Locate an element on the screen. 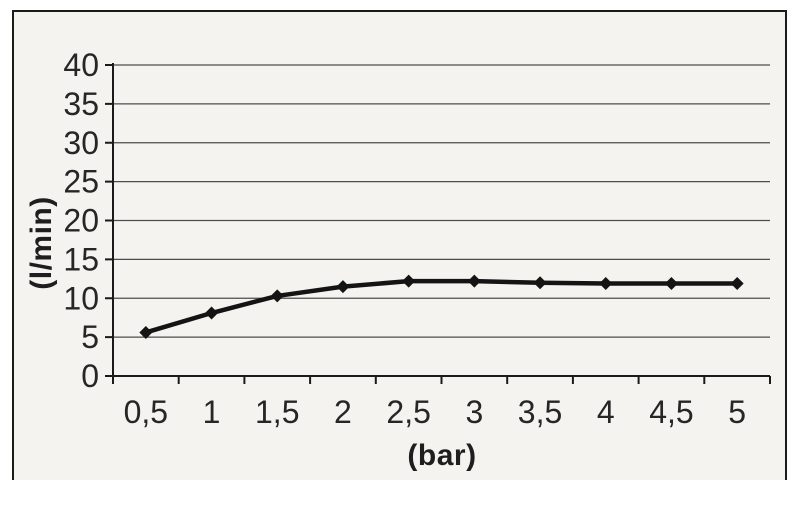 Image resolution: width=800 pixels, height=506 pixels. y-tick-label: 15 is located at coordinates (81, 259).